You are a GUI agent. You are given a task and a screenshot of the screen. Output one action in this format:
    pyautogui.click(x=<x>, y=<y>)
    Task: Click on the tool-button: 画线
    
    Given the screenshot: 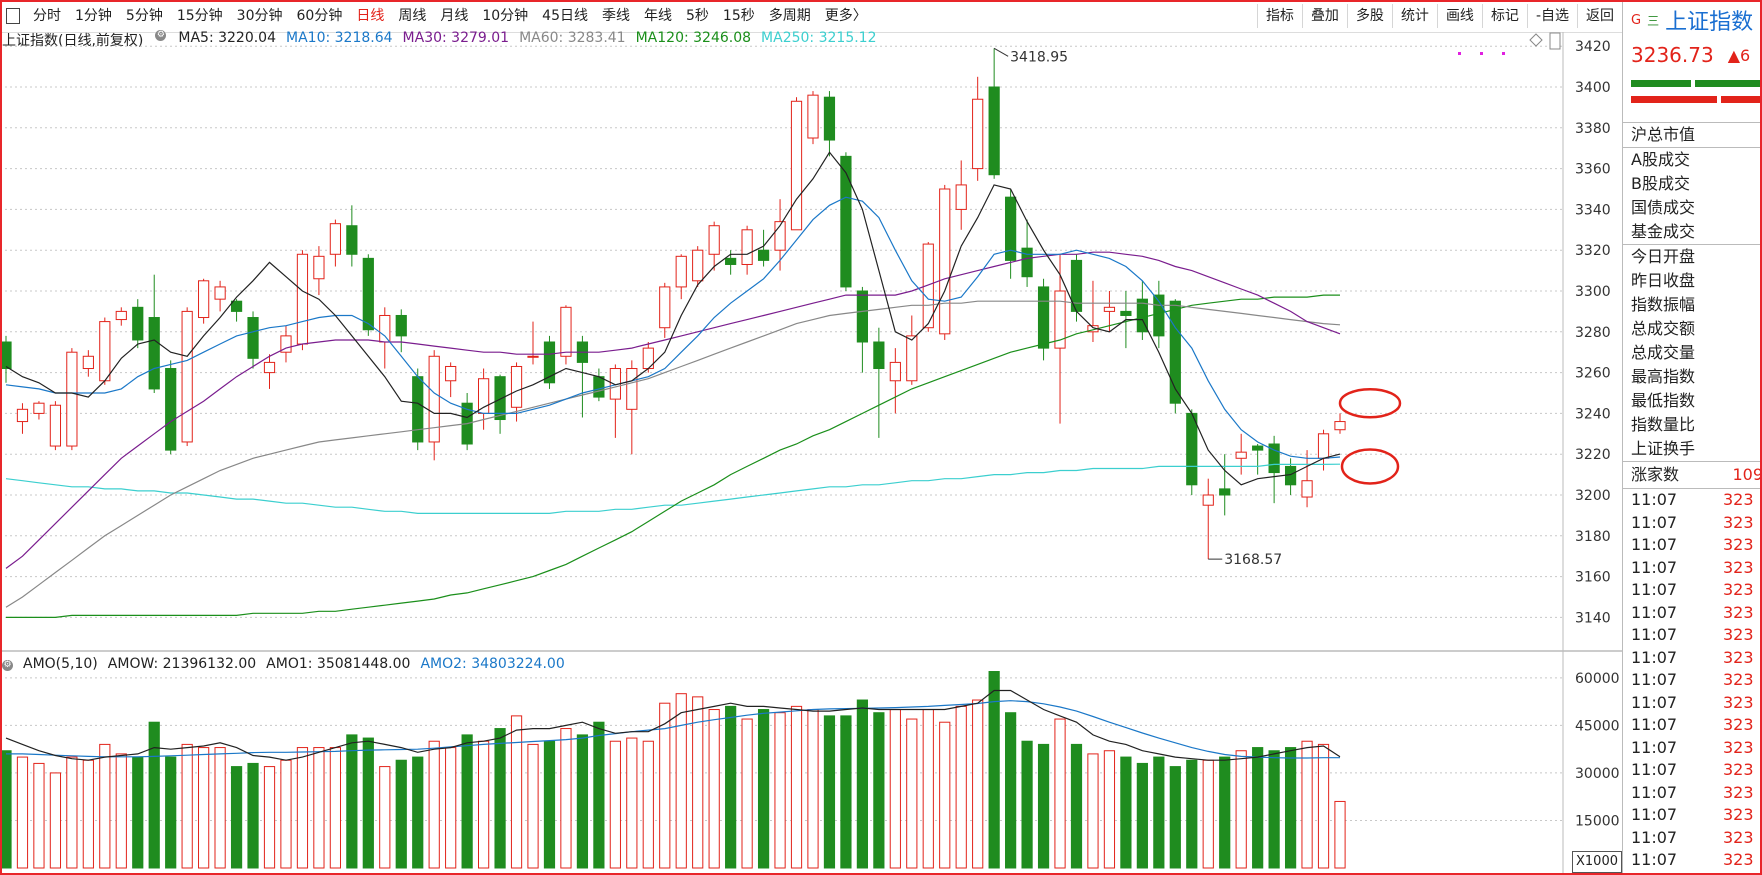 What is the action you would take?
    pyautogui.click(x=1459, y=16)
    